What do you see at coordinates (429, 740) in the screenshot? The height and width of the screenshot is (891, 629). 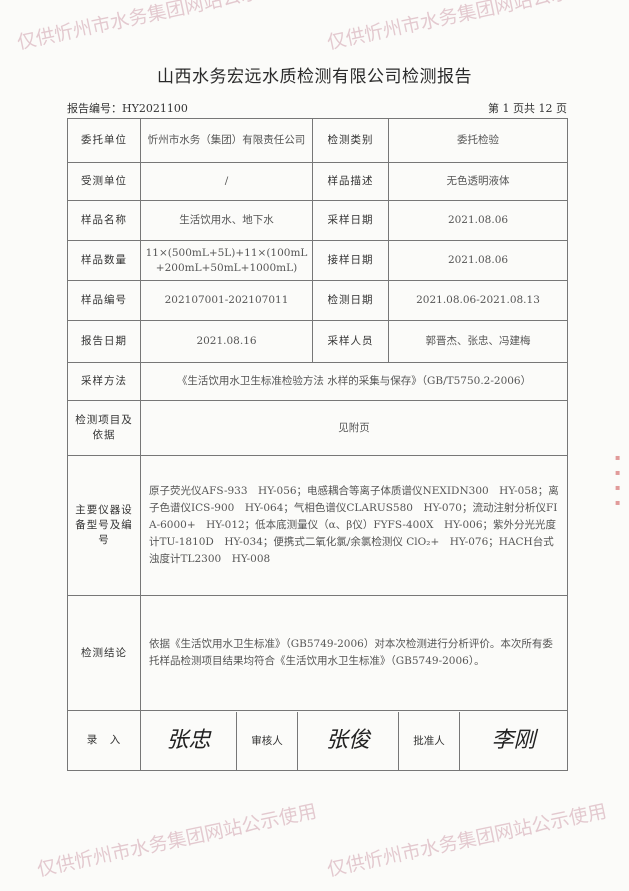 I see `approve-label: 批准人` at bounding box center [429, 740].